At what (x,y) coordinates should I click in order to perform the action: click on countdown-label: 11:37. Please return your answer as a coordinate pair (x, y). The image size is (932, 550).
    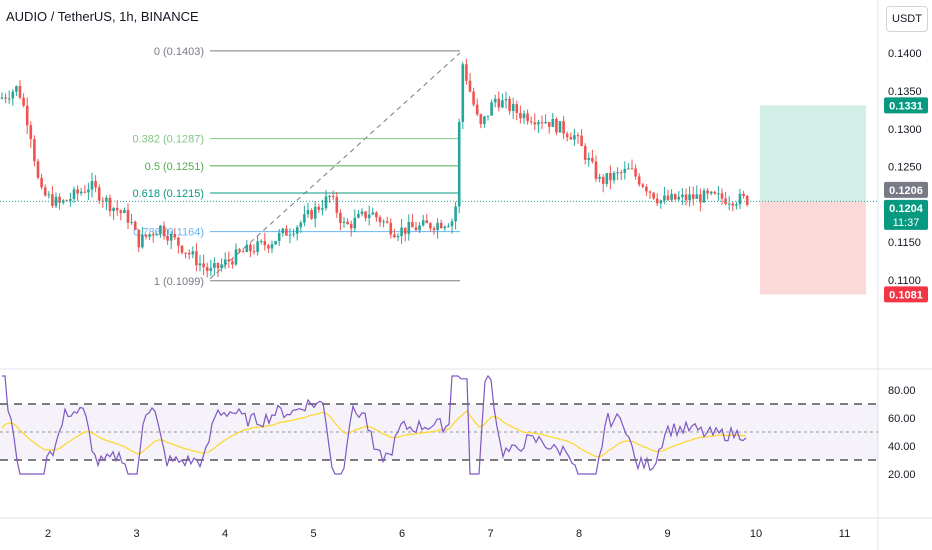
    Looking at the image, I should click on (906, 223).